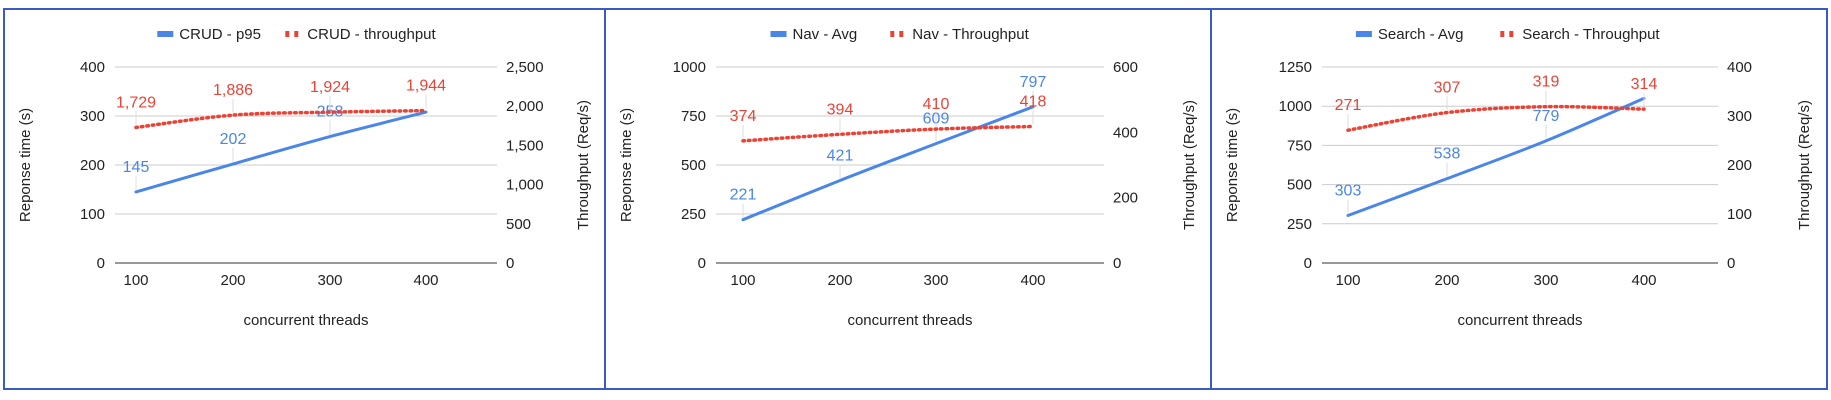 The width and height of the screenshot is (1831, 400). What do you see at coordinates (693, 116) in the screenshot?
I see `nav-ytick-label: 750` at bounding box center [693, 116].